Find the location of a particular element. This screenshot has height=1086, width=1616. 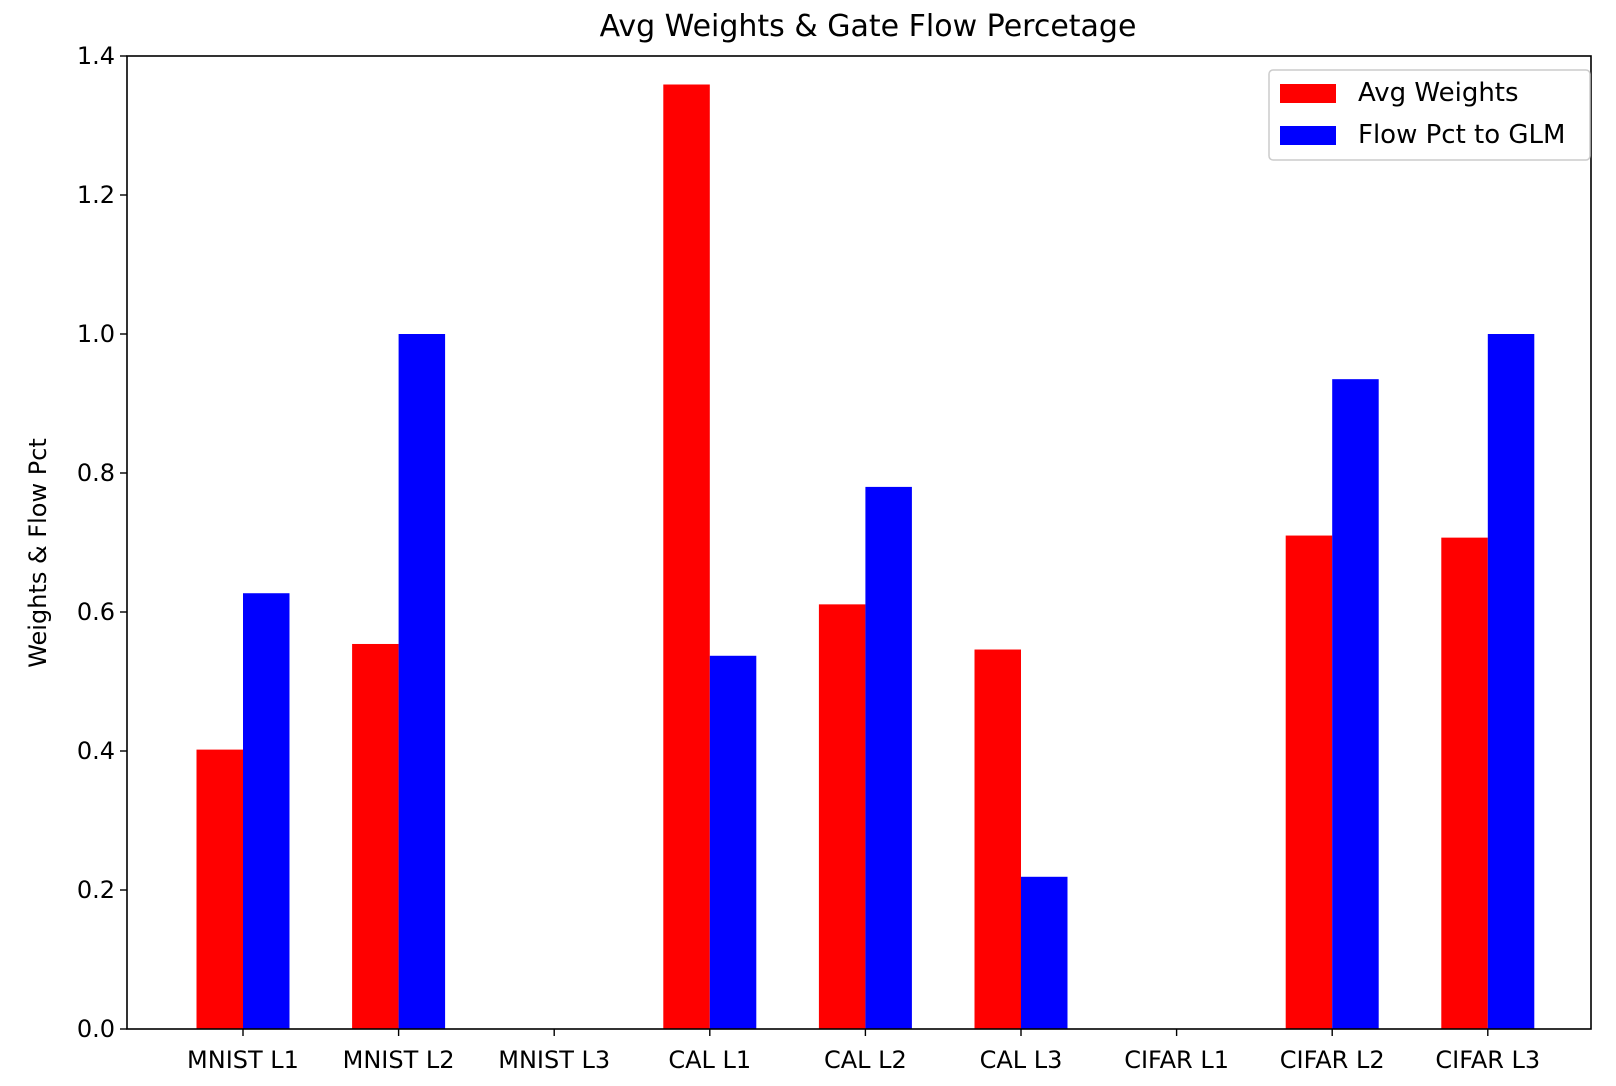

y-tick-label: 1.4 is located at coordinates (96, 56).